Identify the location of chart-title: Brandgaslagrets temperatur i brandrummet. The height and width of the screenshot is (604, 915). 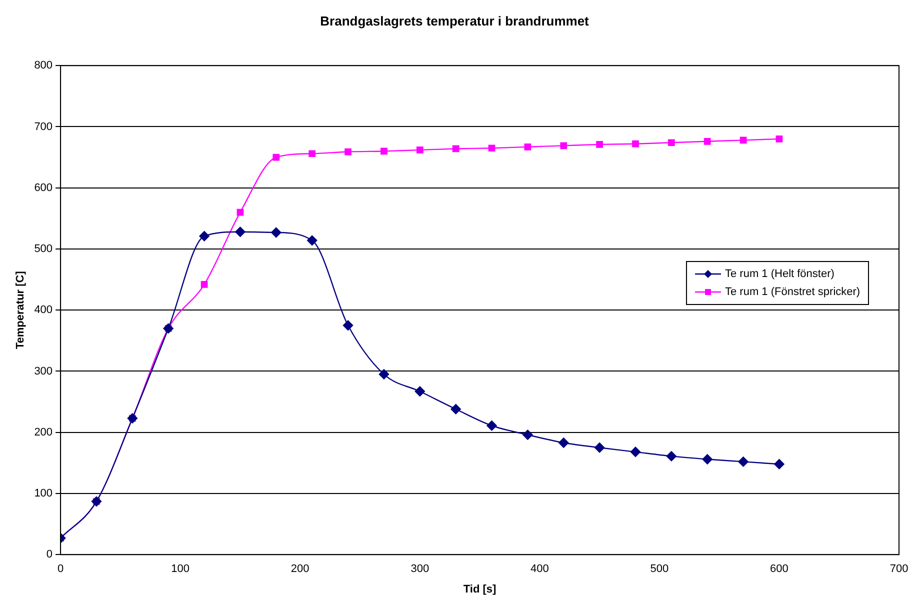
(455, 20).